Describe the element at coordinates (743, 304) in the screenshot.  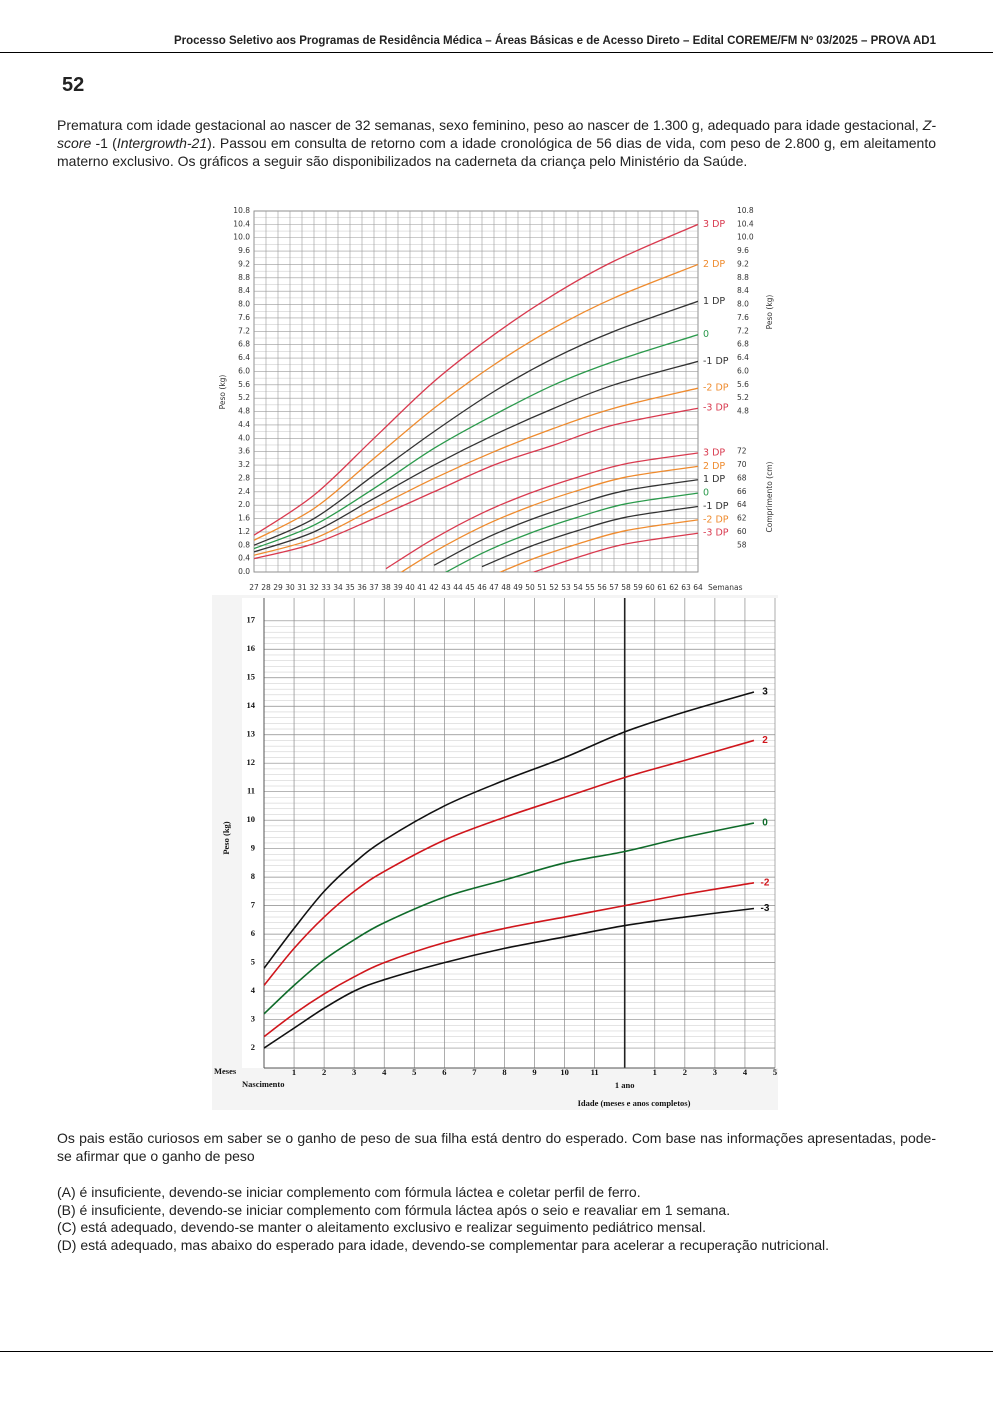
I see `y-right-tick-label: 8.0` at that location.